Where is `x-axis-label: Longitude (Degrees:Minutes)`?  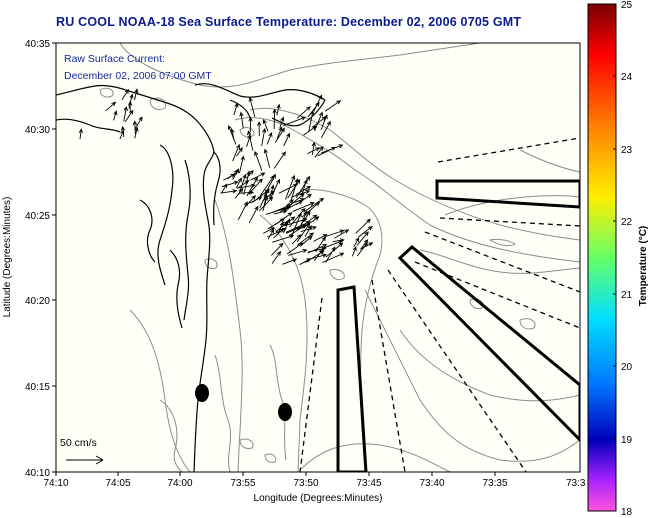
x-axis-label: Longitude (Degrees:Minutes) is located at coordinates (318, 498).